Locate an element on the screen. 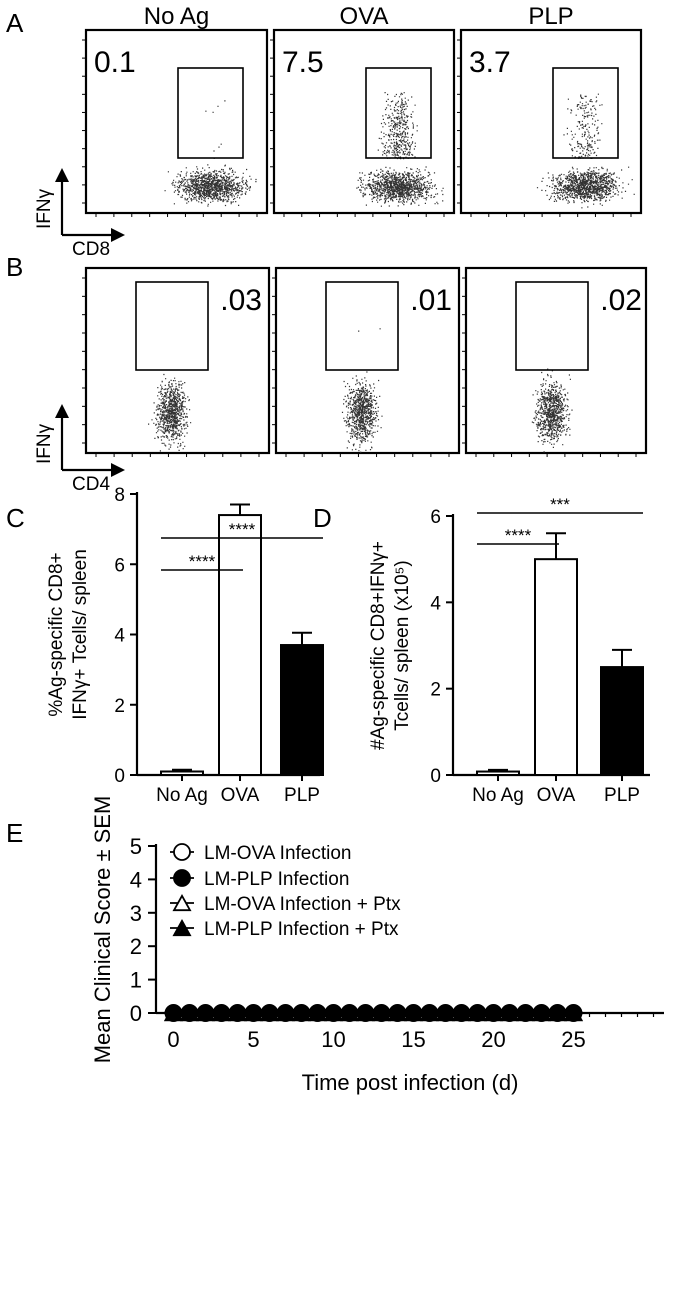 This screenshot has width=675, height=1304. flow-plot-b-3: .02 is located at coordinates (555, 361).